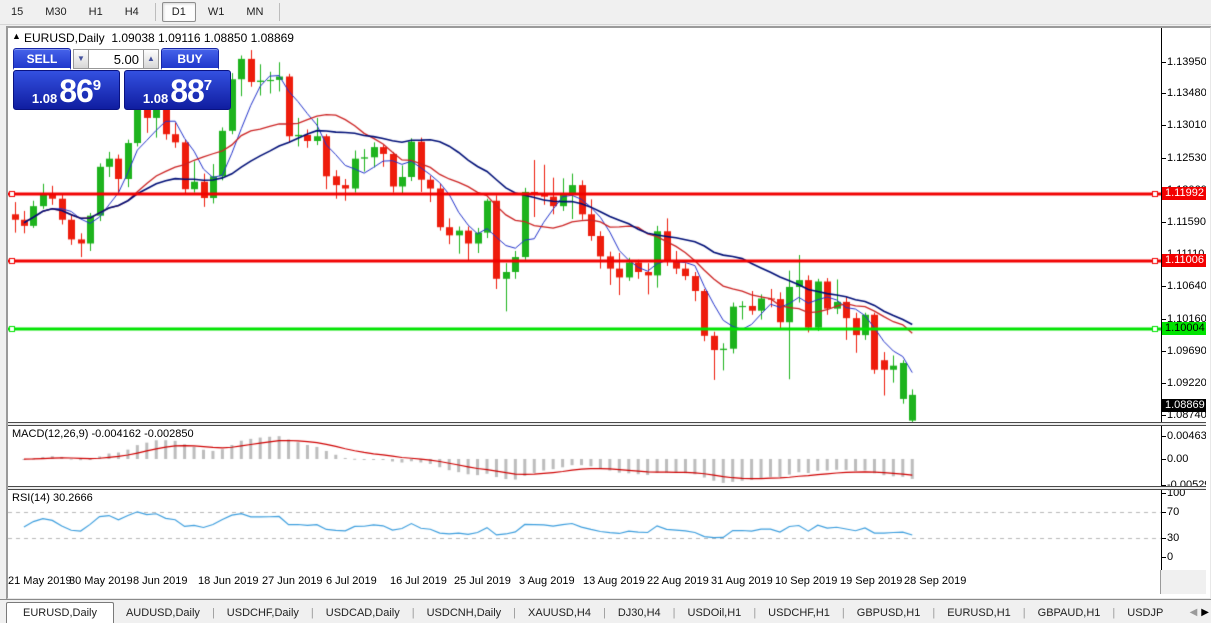  I want to click on tab-USDJP: USDJP, so click(1145, 613).